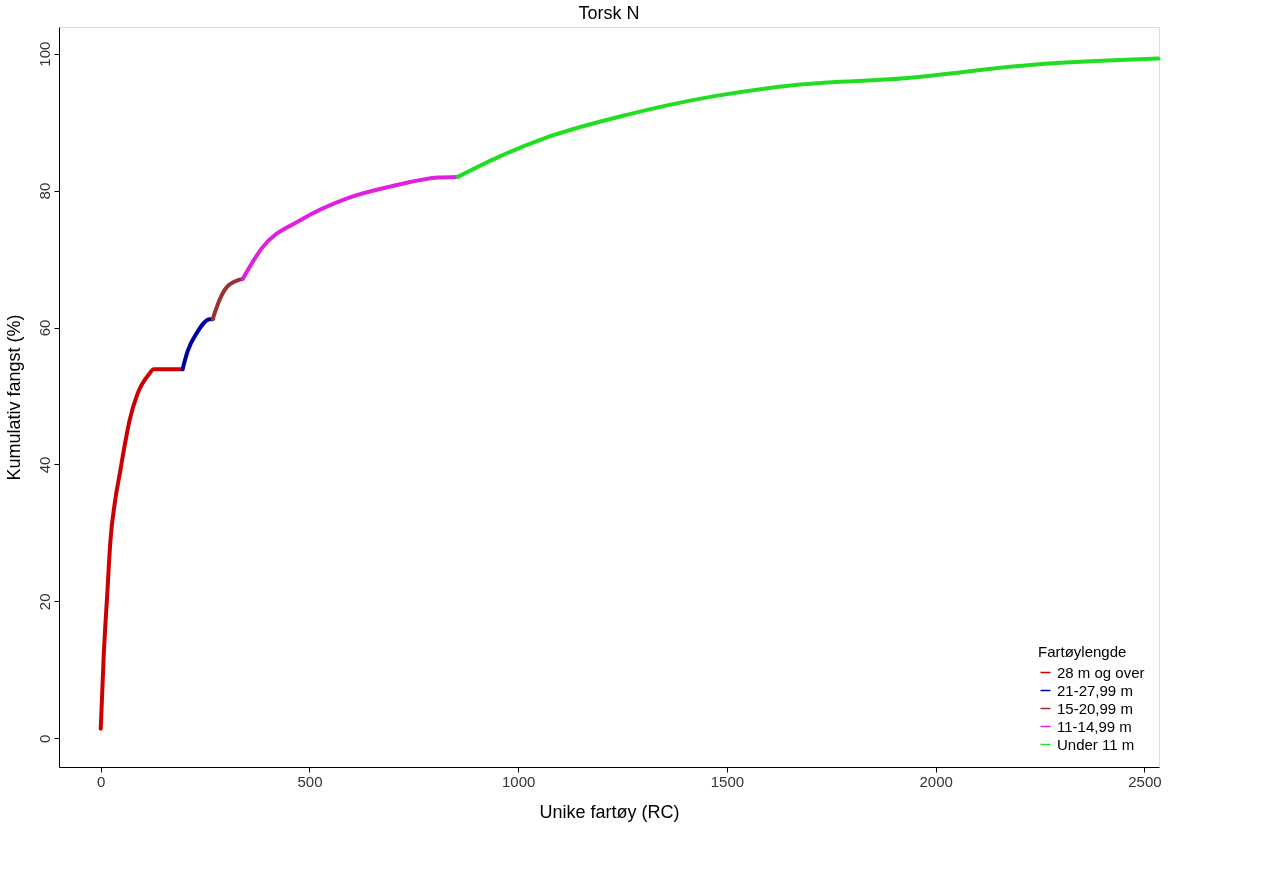  I want to click on y-tick-label: 0, so click(44, 738).